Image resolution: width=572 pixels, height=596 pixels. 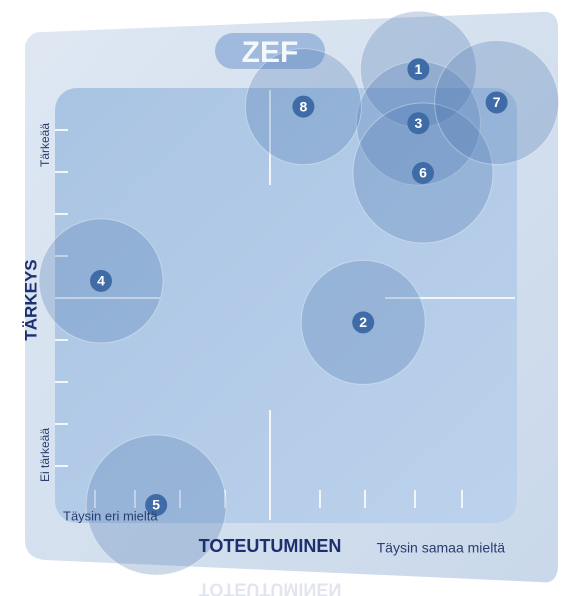 I want to click on bubble-label: 7, so click(x=497, y=102).